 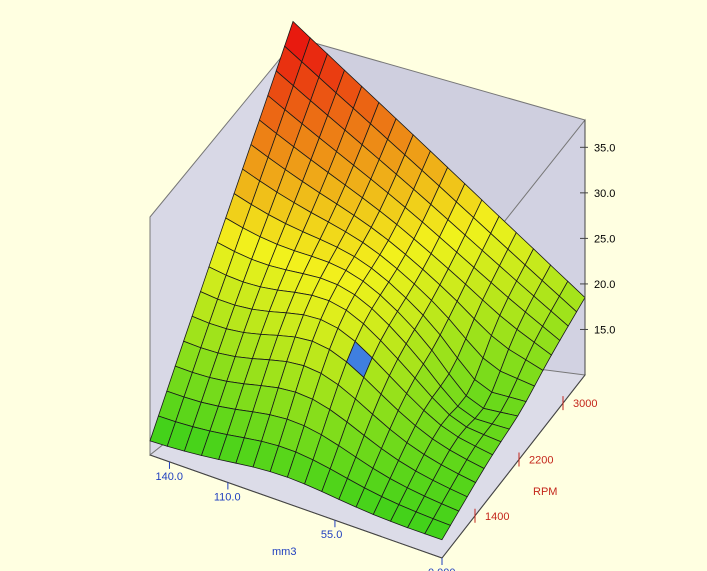 What do you see at coordinates (604, 194) in the screenshot?
I see `z-tick-label: 30.0` at bounding box center [604, 194].